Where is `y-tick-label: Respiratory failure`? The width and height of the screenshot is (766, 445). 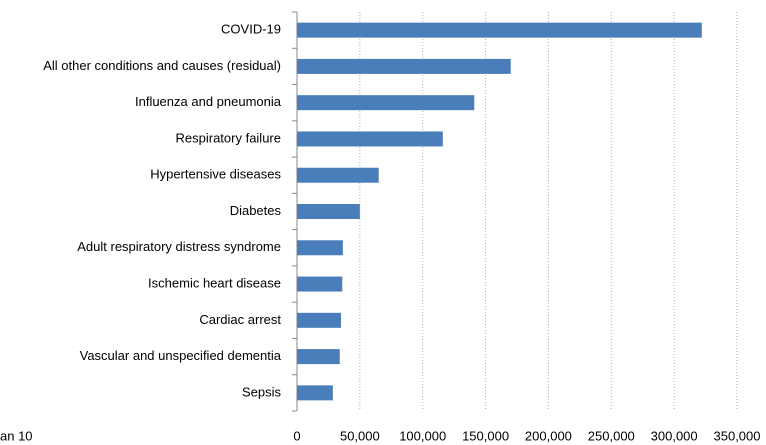
y-tick-label: Respiratory failure is located at coordinates (229, 137).